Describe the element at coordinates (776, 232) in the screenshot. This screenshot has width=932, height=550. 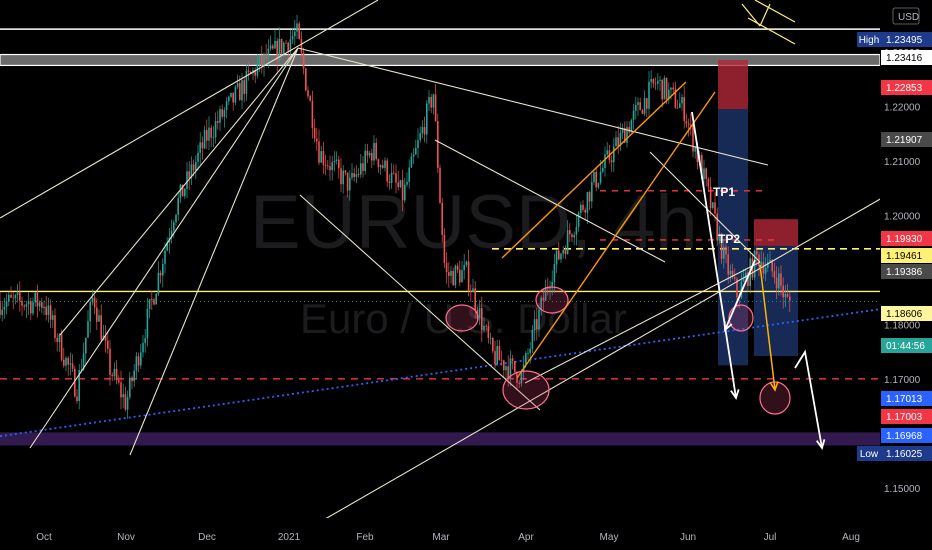
I see `short2-stop-box` at that location.